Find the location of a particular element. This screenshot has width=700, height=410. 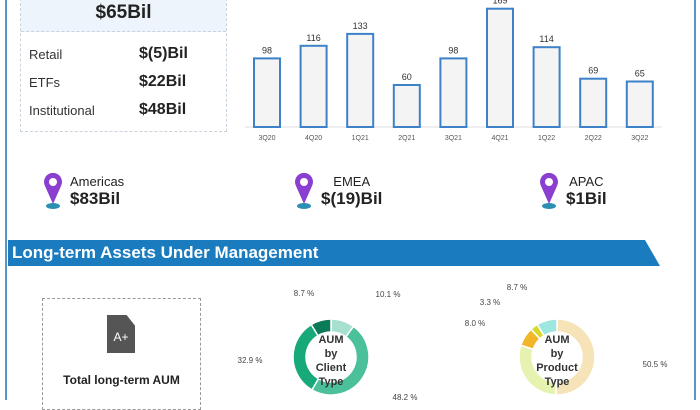

region-value: $83Bil is located at coordinates (95, 198).